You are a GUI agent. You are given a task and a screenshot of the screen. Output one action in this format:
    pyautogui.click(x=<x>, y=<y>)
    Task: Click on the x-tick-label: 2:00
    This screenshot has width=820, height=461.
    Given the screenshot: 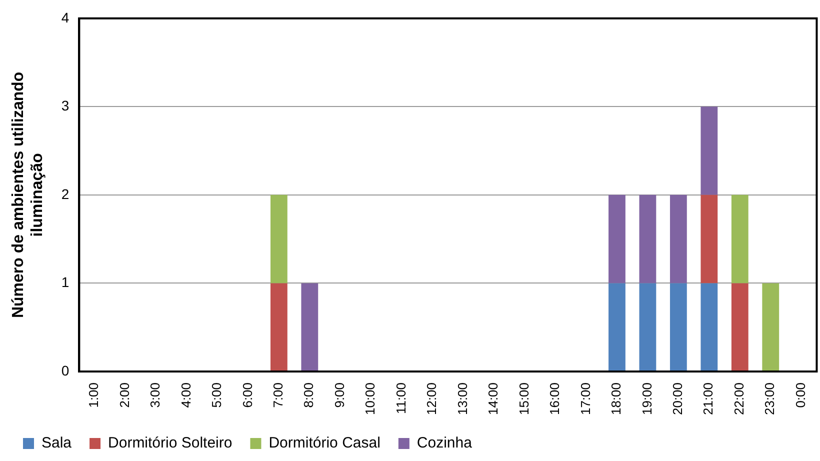 What is the action you would take?
    pyautogui.click(x=124, y=395)
    